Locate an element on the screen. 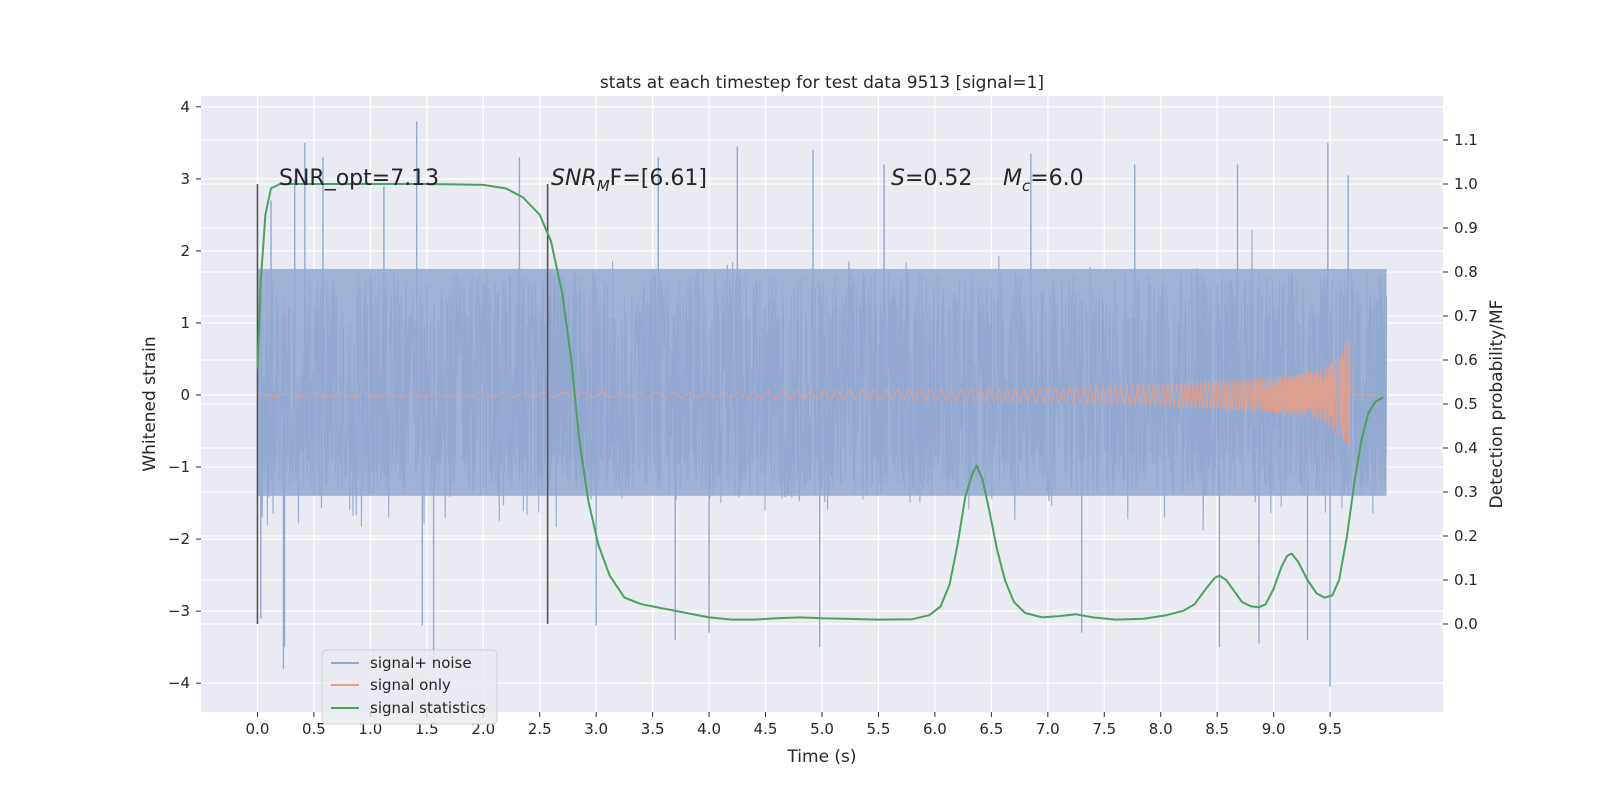 The height and width of the screenshot is (804, 1600). x-tick-label: 9.5 is located at coordinates (1330, 729).